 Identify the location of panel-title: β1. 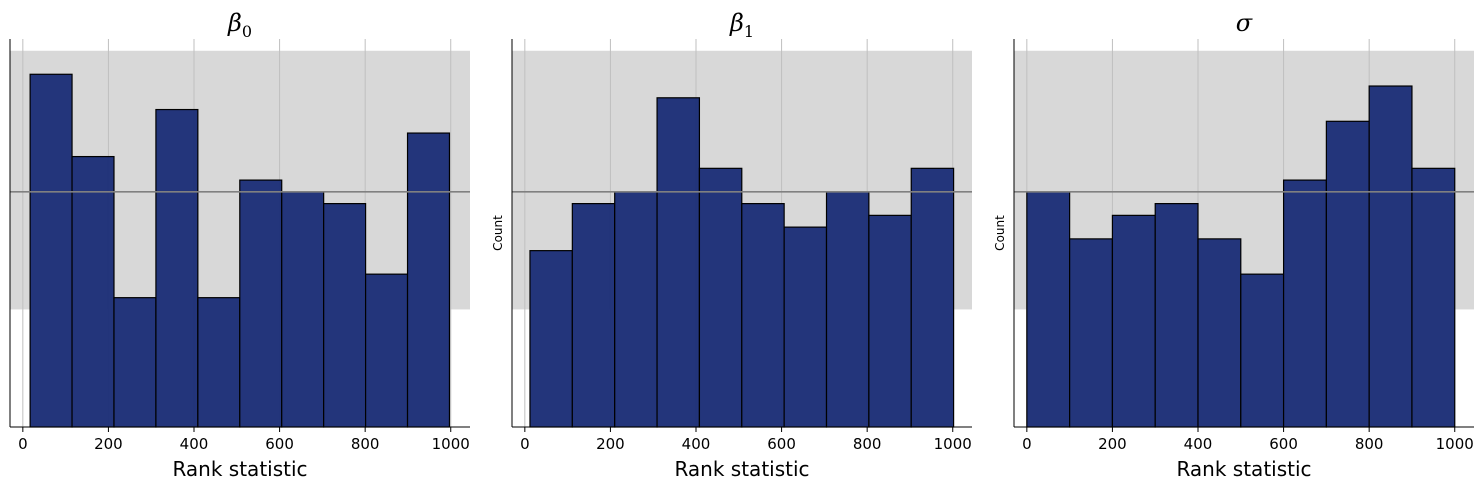
(741, 25).